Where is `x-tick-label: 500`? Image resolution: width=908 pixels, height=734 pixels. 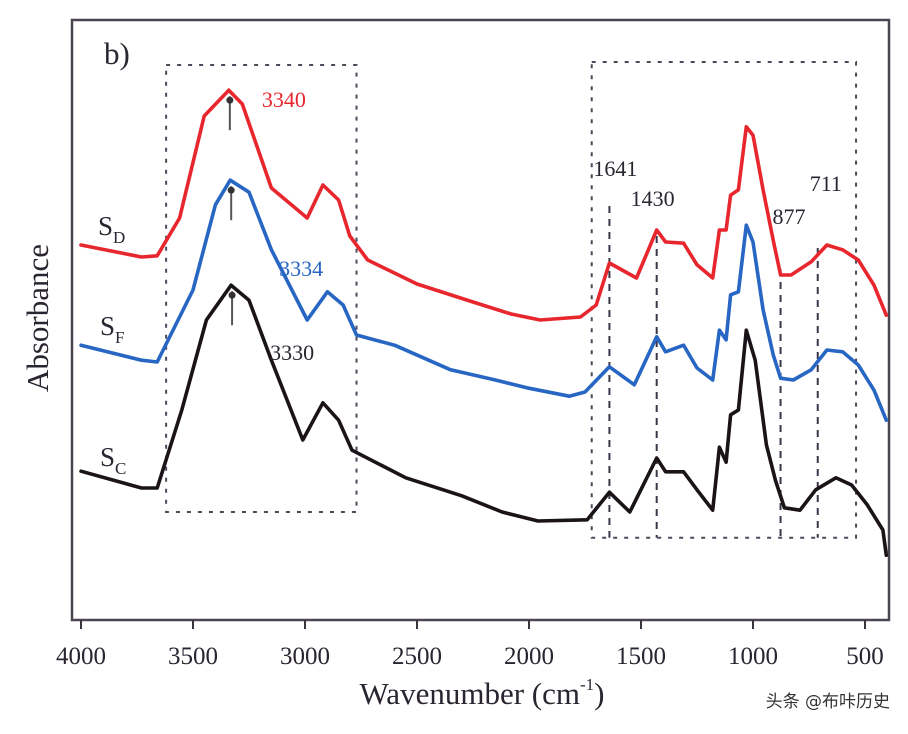 x-tick-label: 500 is located at coordinates (865, 656).